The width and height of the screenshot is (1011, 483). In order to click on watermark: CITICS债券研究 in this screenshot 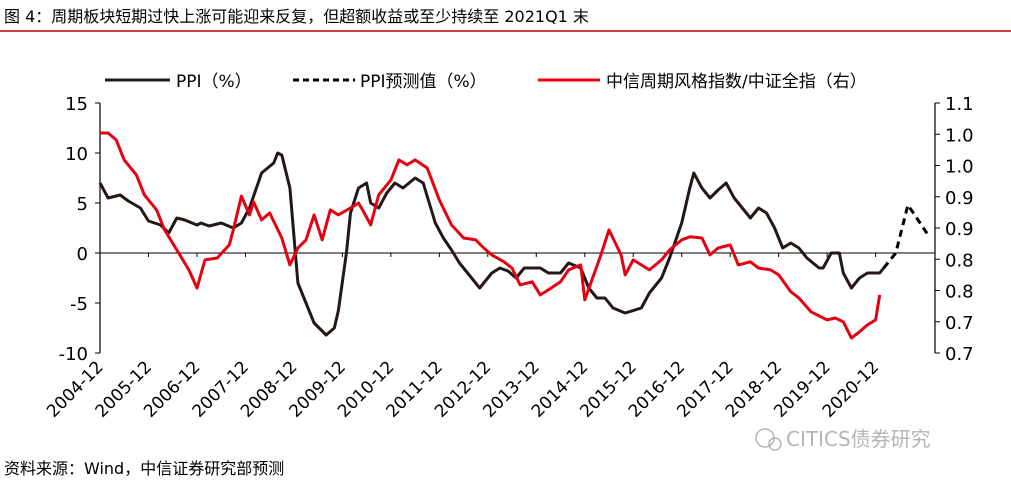, I will do `click(843, 439)`.